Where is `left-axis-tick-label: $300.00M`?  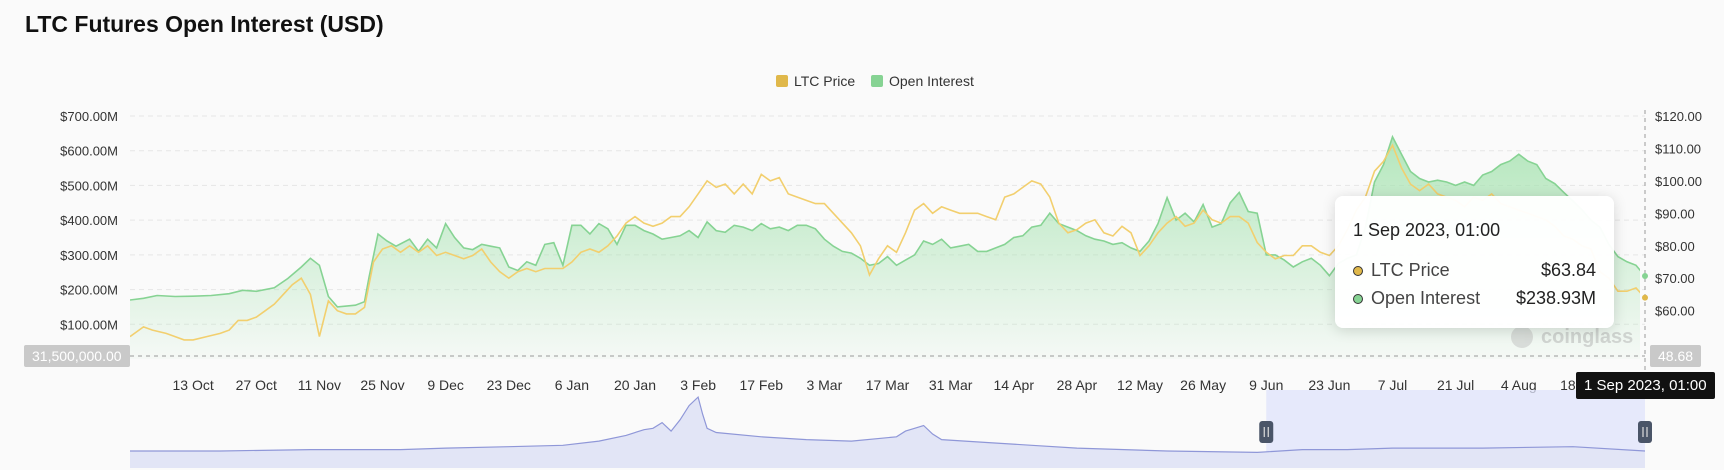 left-axis-tick-label: $300.00M is located at coordinates (89, 255).